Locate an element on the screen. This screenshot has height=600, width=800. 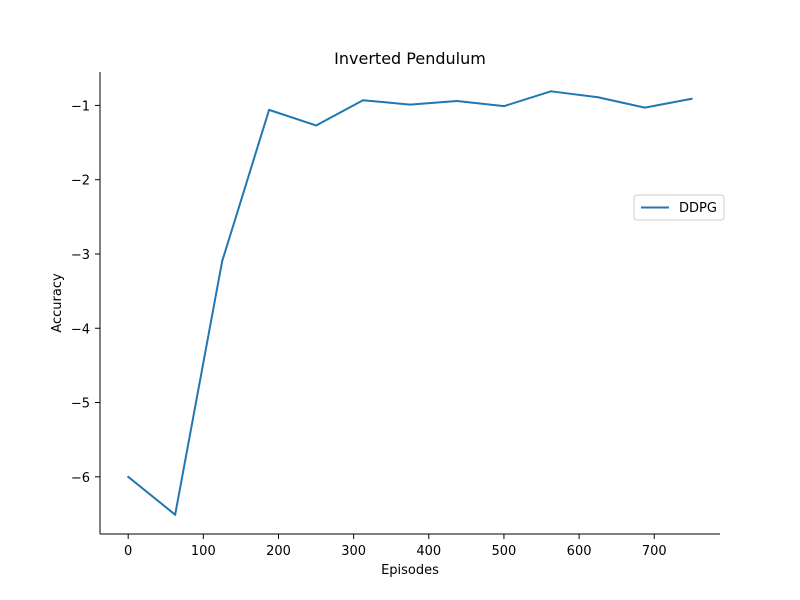
x-tick-label: 700 is located at coordinates (654, 551).